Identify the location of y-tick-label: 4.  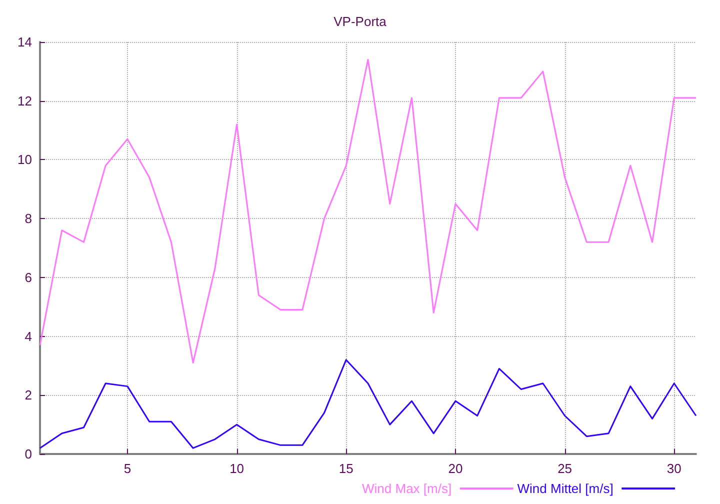
(28, 336).